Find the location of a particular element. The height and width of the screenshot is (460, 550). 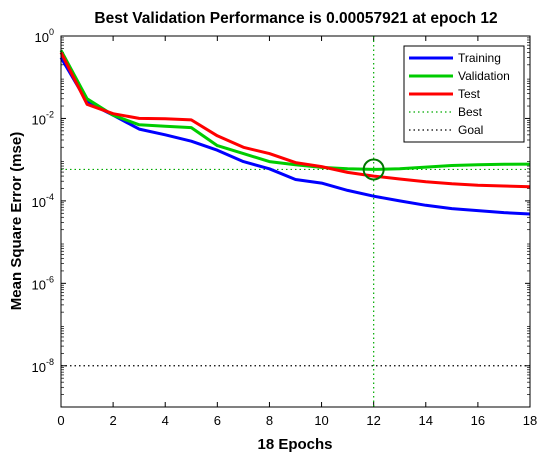

y-tick-exponent: -4 is located at coordinates (50, 197).